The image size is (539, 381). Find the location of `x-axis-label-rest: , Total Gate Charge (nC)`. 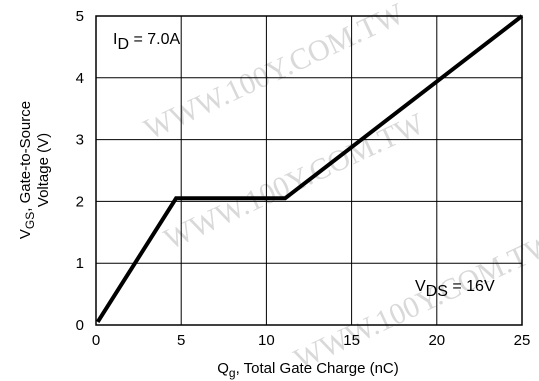

x-axis-label-rest: , Total Gate Charge (nC) is located at coordinates (317, 368).